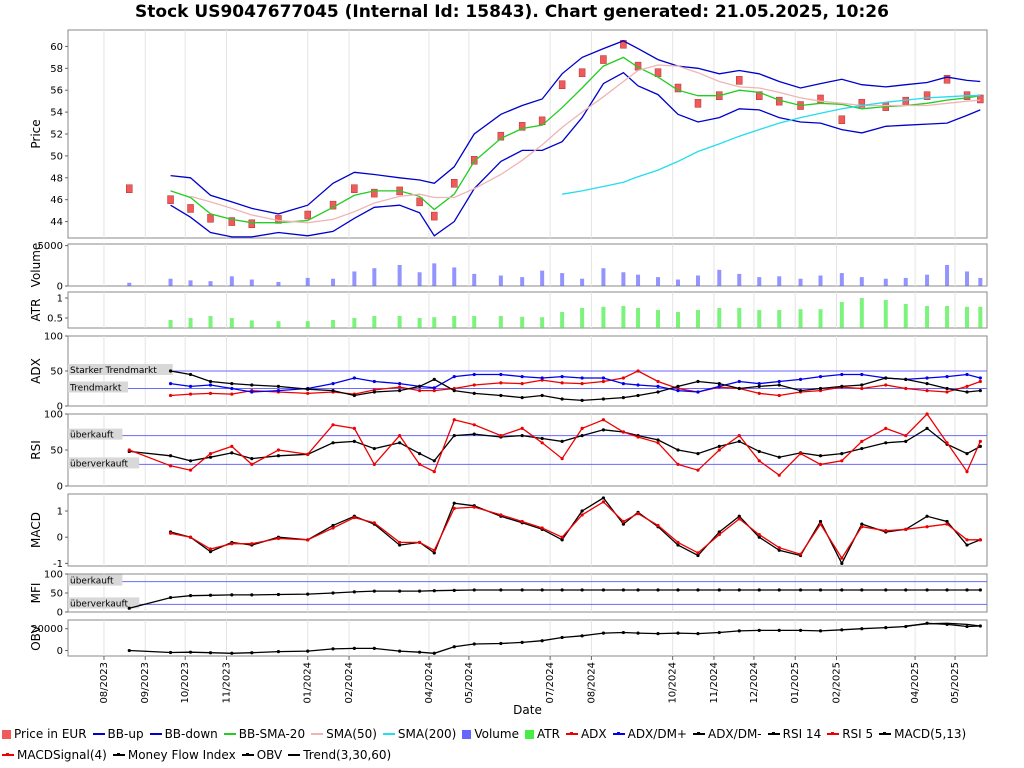 Image resolution: width=1024 pixels, height=768 pixels. What do you see at coordinates (490, 734) in the screenshot?
I see `legend-item: Volume` at bounding box center [490, 734].